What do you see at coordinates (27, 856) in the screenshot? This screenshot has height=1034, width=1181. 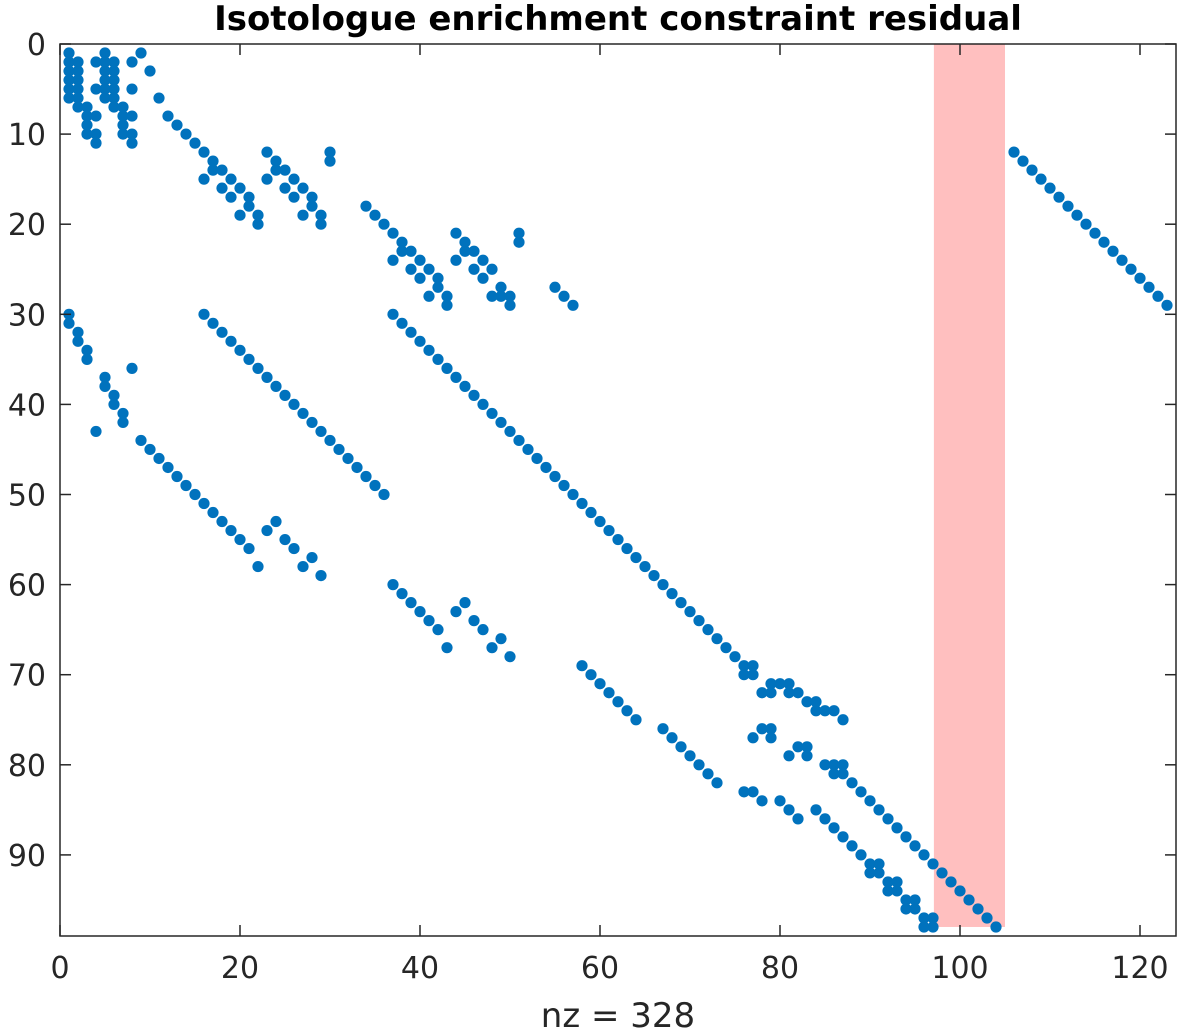 I see `y-tick-label: 90` at bounding box center [27, 856].